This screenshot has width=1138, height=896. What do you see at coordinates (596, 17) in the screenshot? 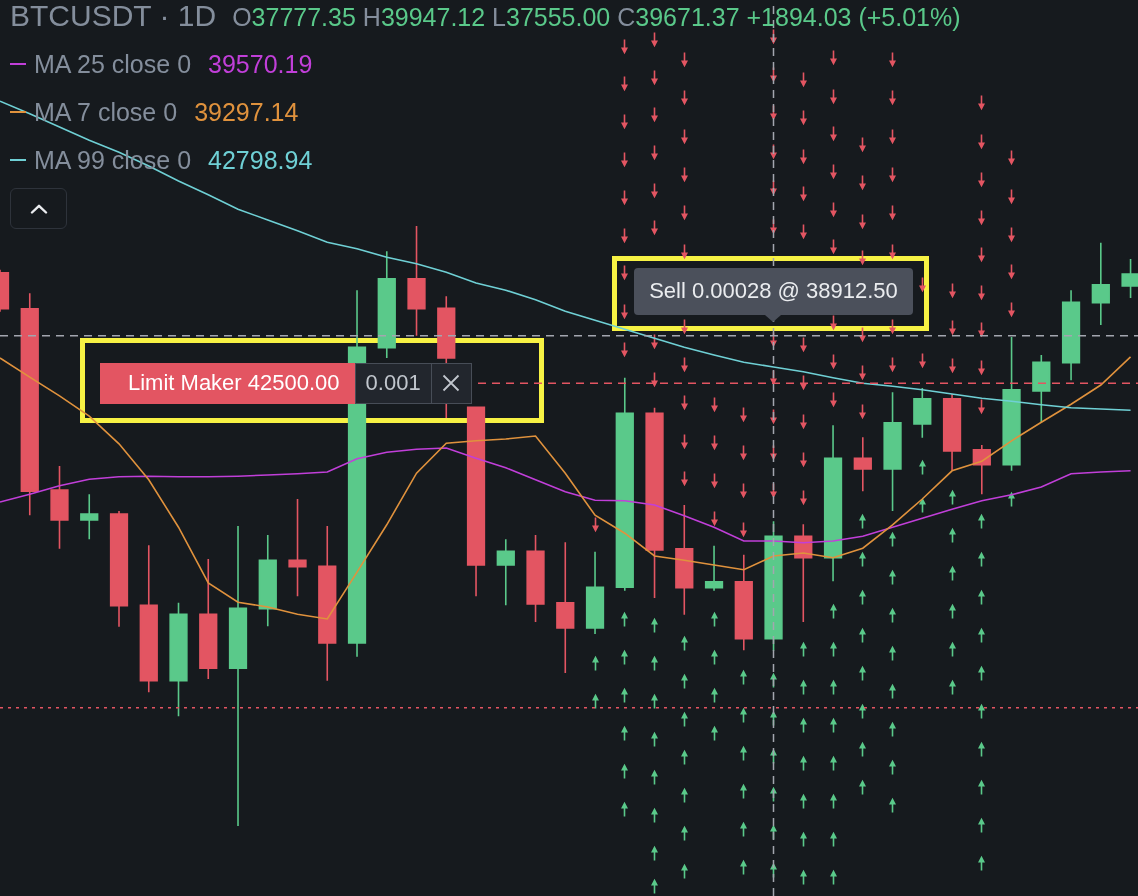
I see `chart-subtitle: O37777.35 H39947.12 L37555.00 C39671.37 +1894.03 (+5.01%)` at bounding box center [596, 17].